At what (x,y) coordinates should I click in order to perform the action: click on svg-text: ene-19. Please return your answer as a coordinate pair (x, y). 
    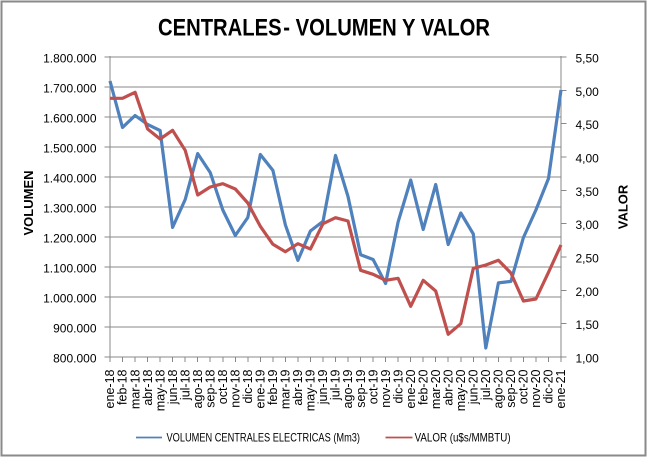
    Looking at the image, I should click on (261, 388).